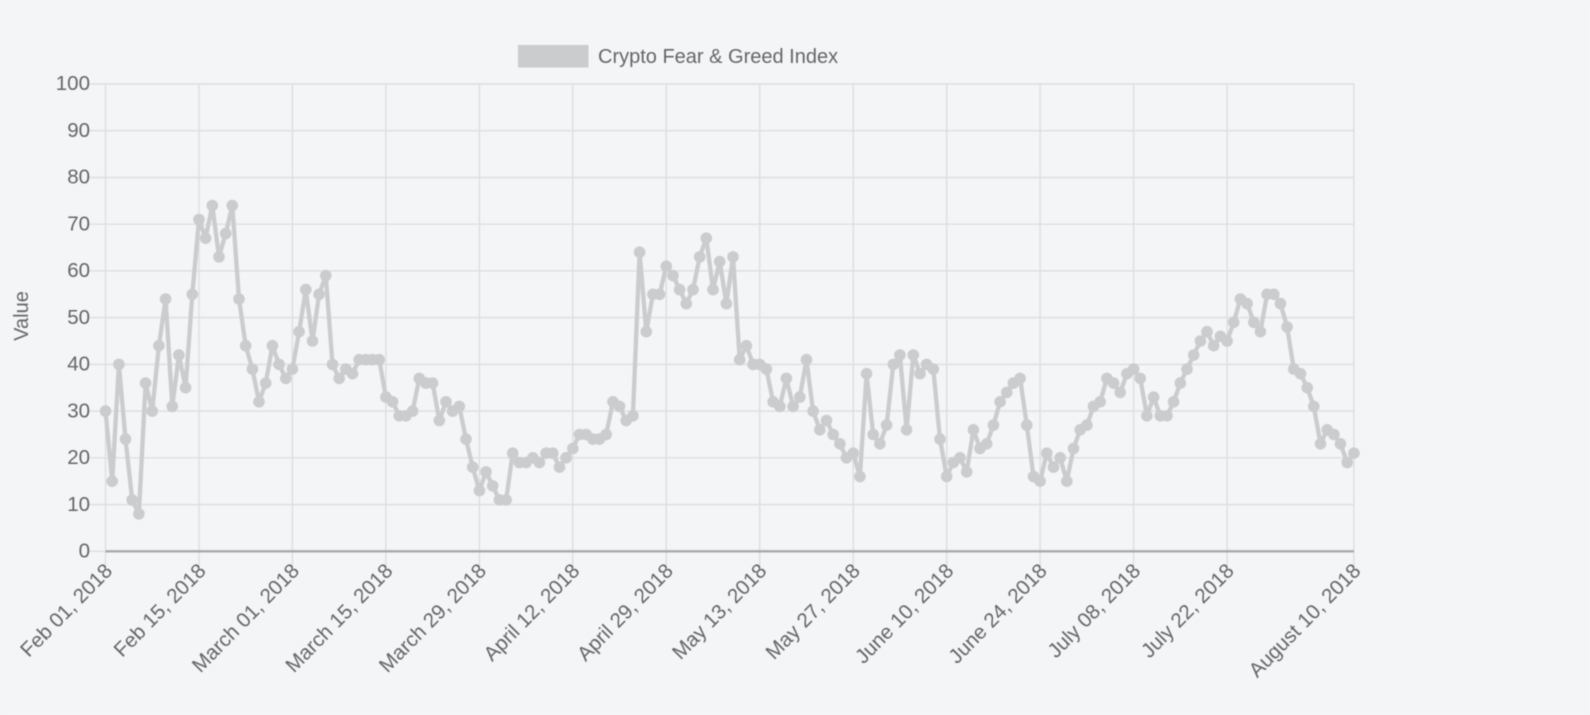 The height and width of the screenshot is (715, 1590). I want to click on svg-text: 40, so click(78, 364).